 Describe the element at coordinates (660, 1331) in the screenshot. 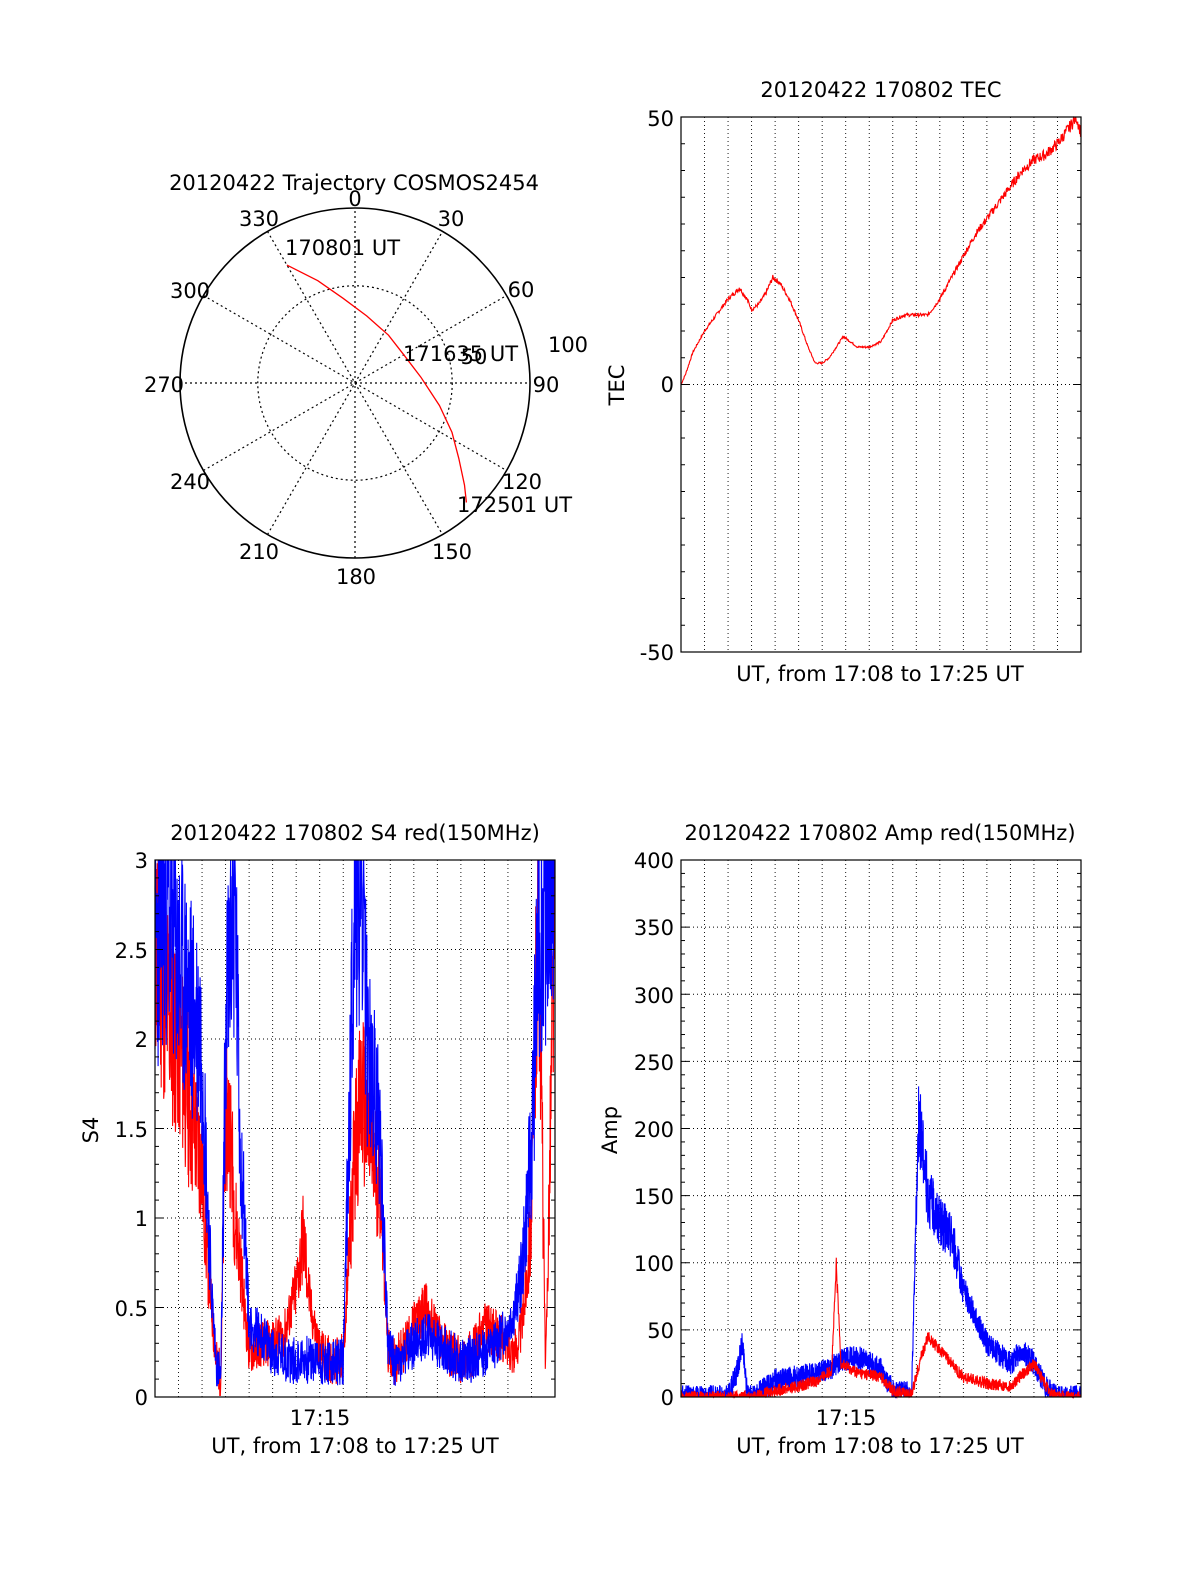

I see `amp-ytick-50: 50` at that location.